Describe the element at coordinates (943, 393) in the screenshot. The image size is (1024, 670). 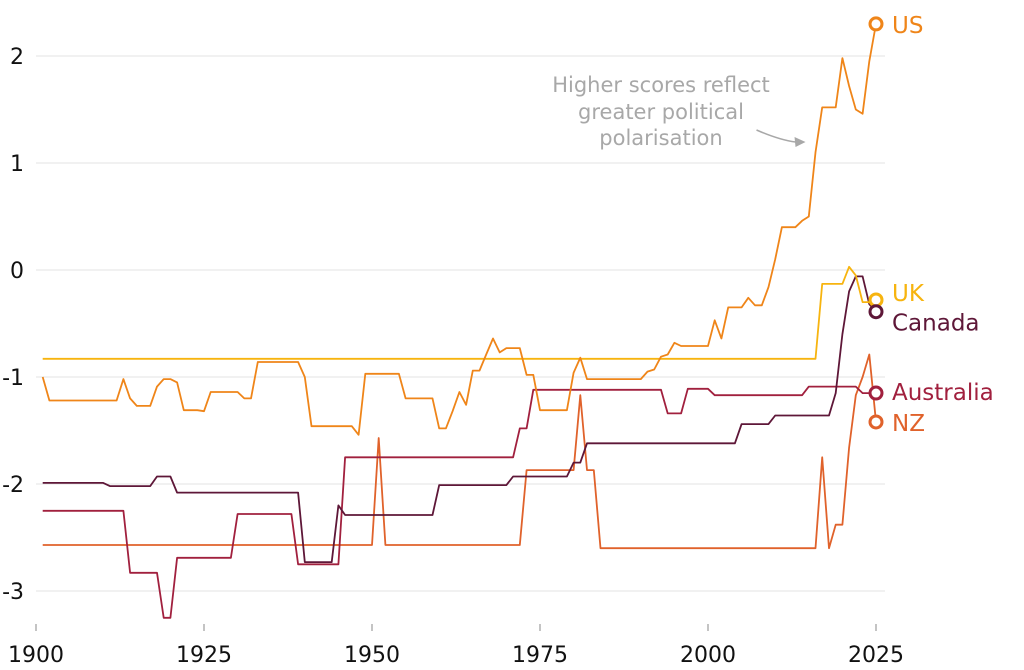
I see `series-label-australia: Australia` at that location.